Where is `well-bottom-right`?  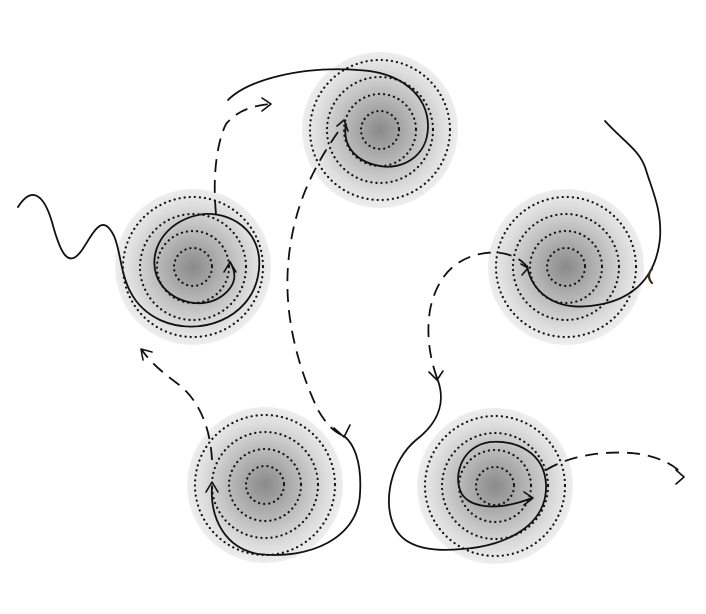
well-bottom-right is located at coordinates (495, 486).